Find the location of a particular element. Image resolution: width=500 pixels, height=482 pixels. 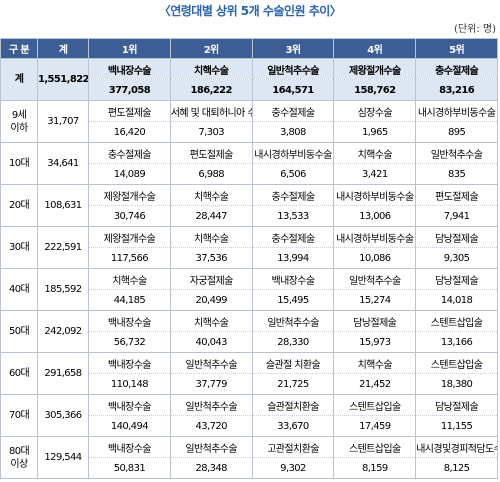

row-names: 20대 108,631 제왕절개수술 치핵수술 충수절제술 내시경하부비동수술 편도절제술 is located at coordinates (249, 205).